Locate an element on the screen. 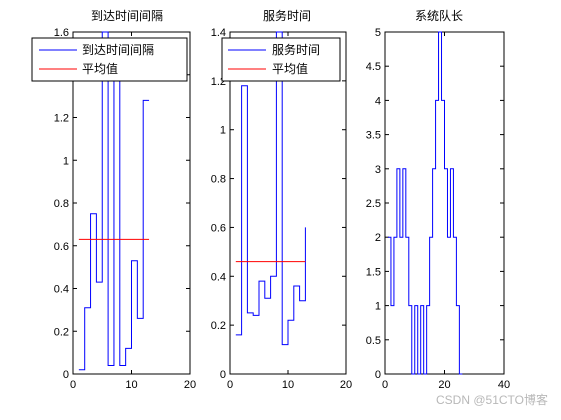 The height and width of the screenshot is (420, 561). queue-length-title: 系统队长 is located at coordinates (439, 15).